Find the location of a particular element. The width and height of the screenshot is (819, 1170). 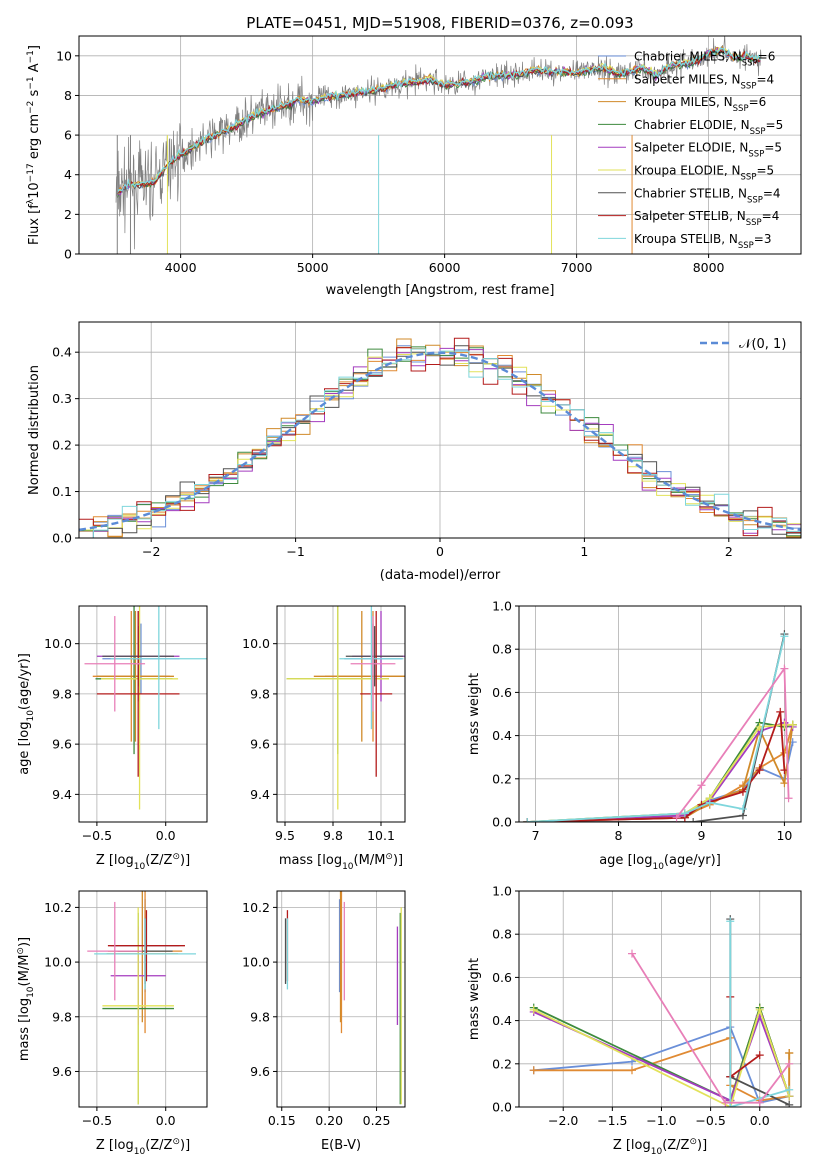

residuals-ytick-label: 0.1 is located at coordinates (62, 491).